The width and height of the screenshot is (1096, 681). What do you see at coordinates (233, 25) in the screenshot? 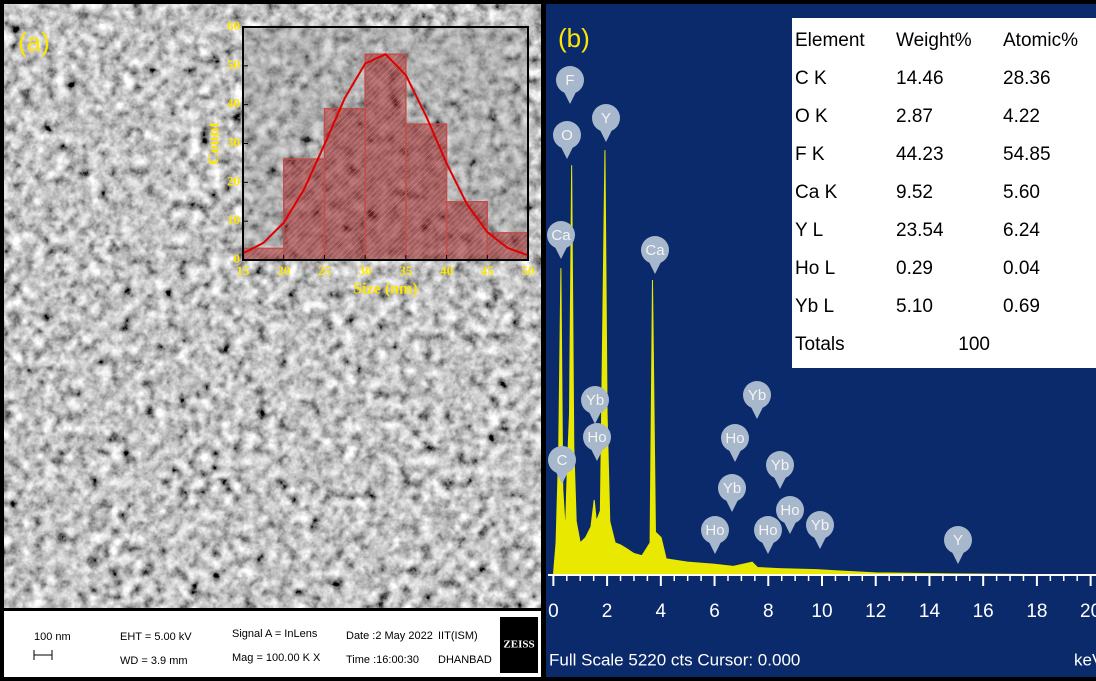
I see `y-tick-label: 60` at bounding box center [233, 25].